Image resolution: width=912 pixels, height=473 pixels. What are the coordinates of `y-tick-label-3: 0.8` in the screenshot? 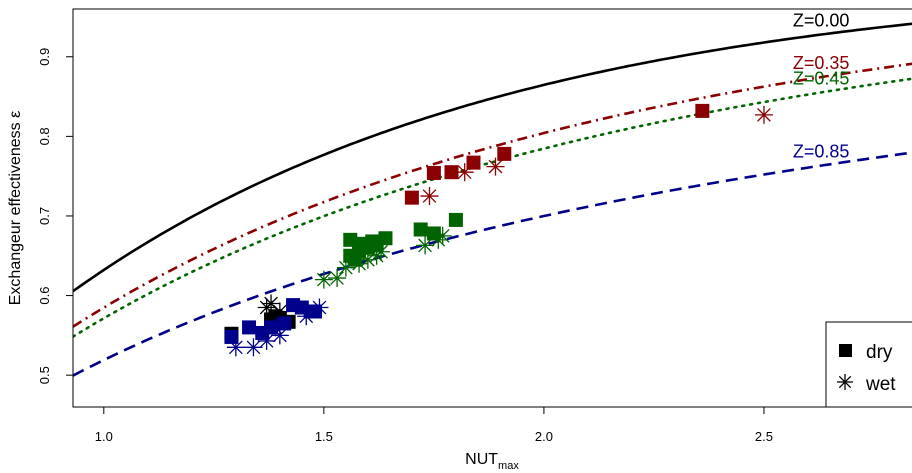 It's located at (44, 136).